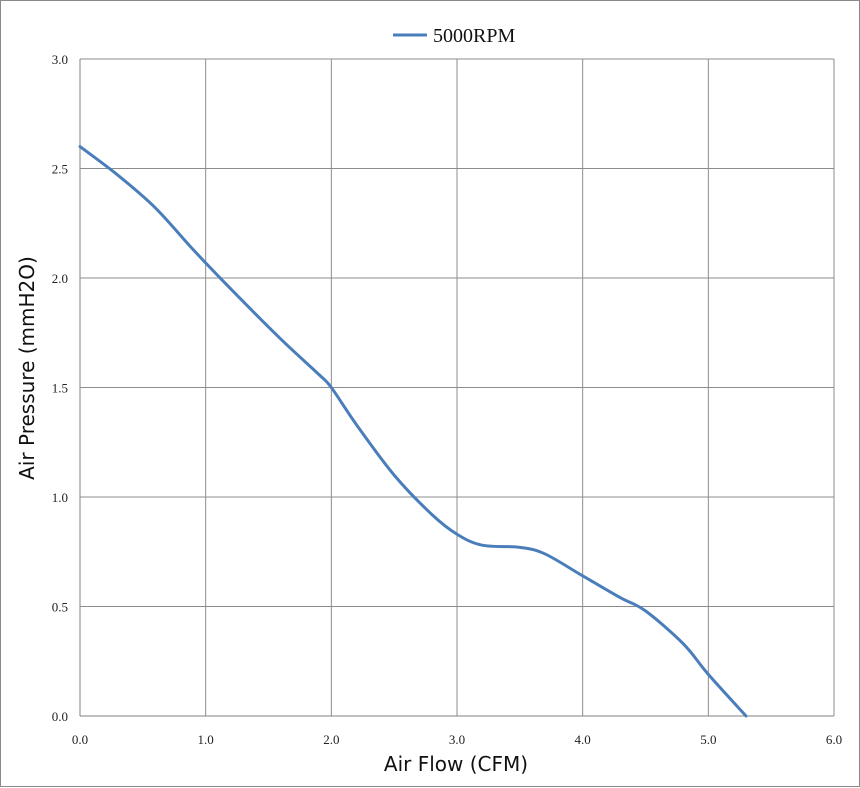  What do you see at coordinates (60, 278) in the screenshot?
I see `y-tick-label: 2.0` at bounding box center [60, 278].